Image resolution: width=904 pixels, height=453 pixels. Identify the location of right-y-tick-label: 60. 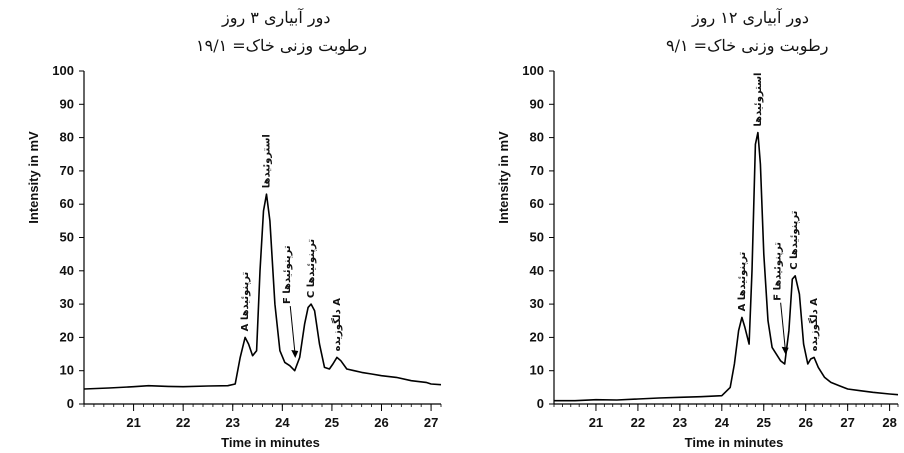
(537, 203).